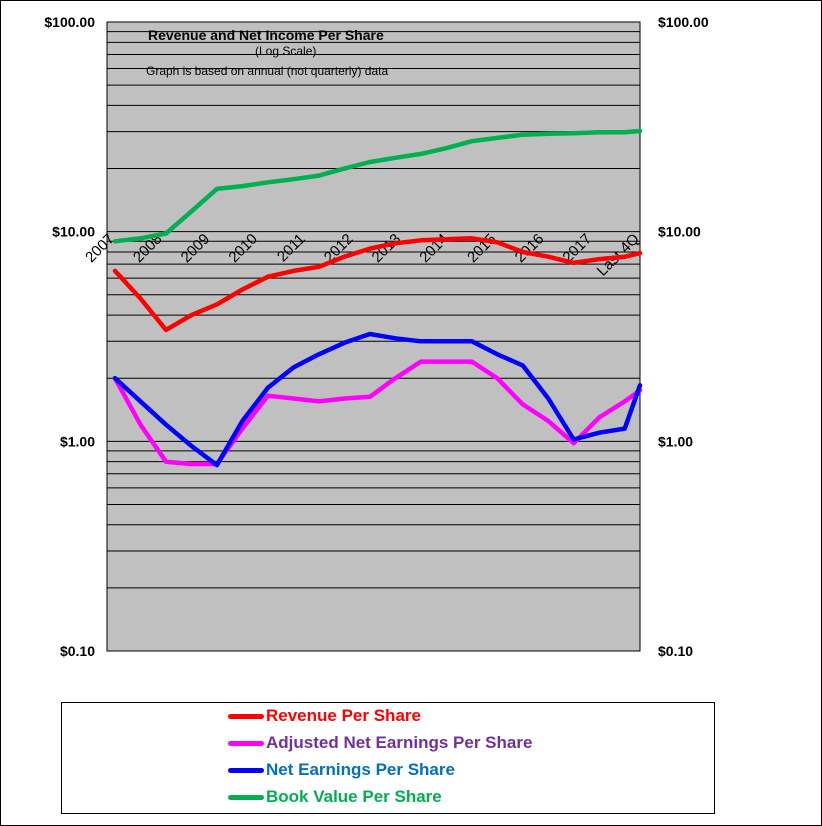  Describe the element at coordinates (246, 716) in the screenshot. I see `legend-swatch-revenue` at that location.